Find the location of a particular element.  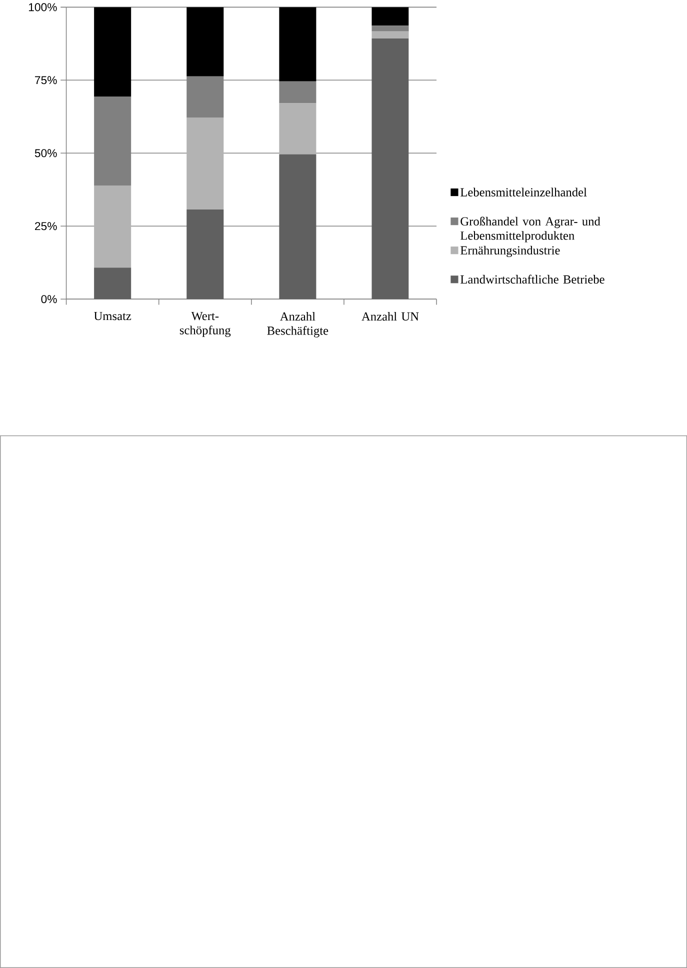

y-tick-label: 0% is located at coordinates (49, 299).